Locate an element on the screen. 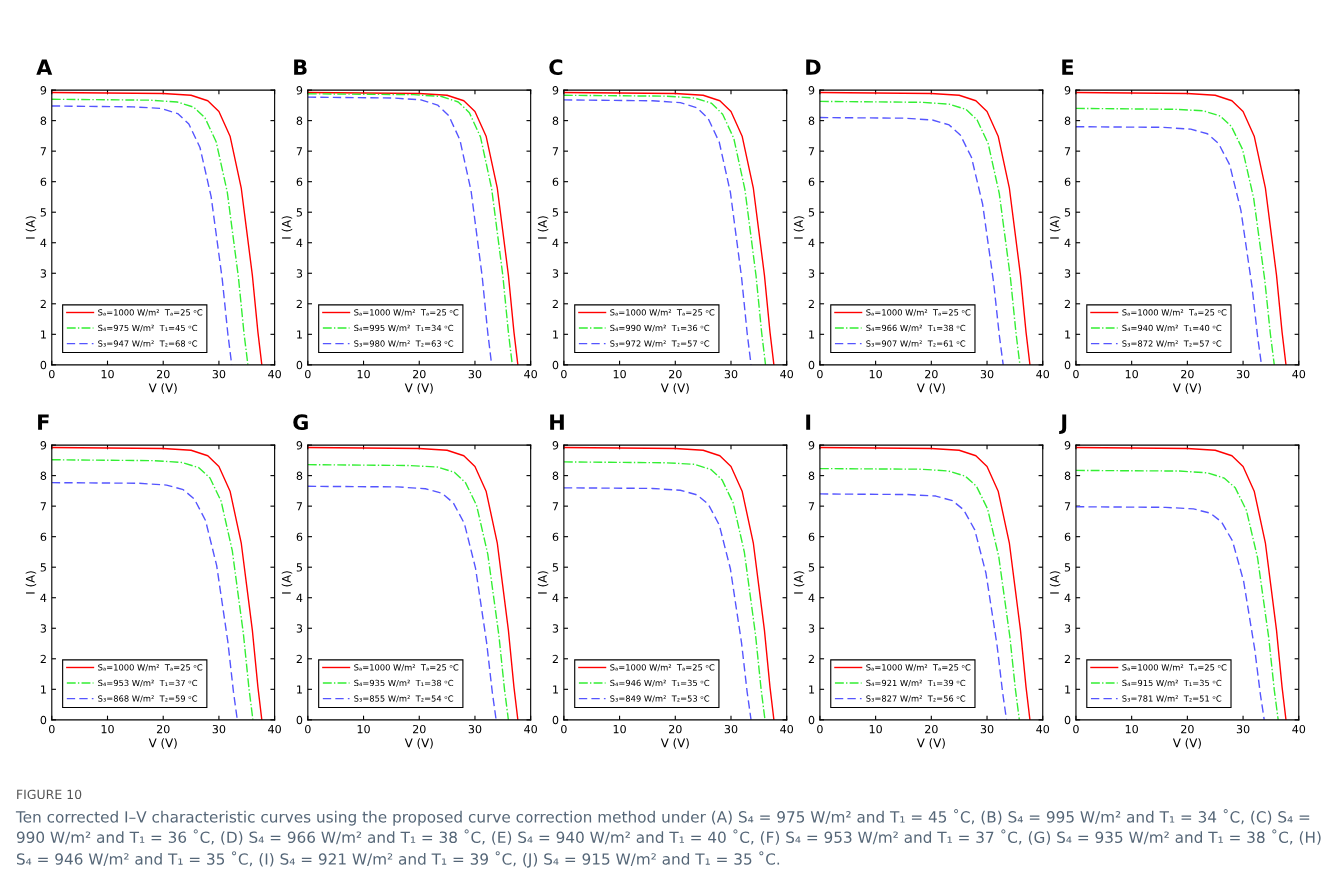  legend-label: S₃=947 W/m² T₂=68 ᵒC is located at coordinates (148, 344).